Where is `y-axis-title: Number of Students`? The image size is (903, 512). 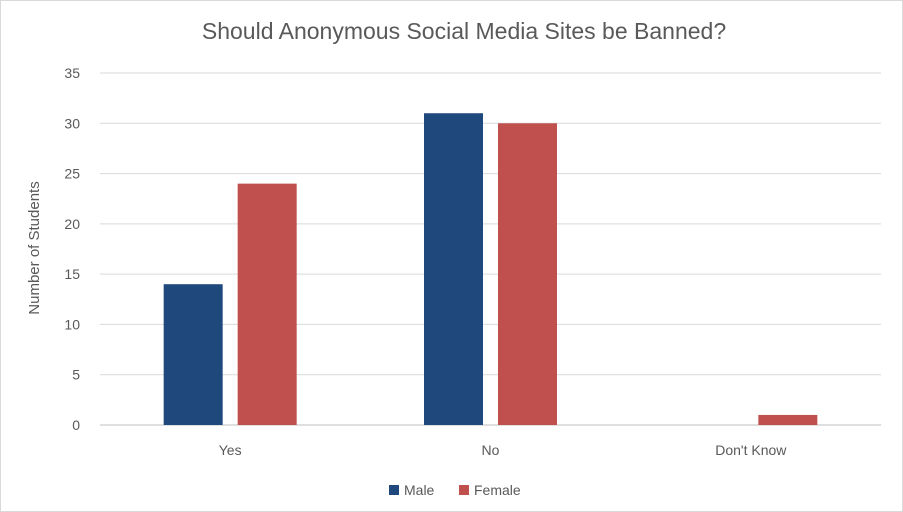 y-axis-title: Number of Students is located at coordinates (34, 247).